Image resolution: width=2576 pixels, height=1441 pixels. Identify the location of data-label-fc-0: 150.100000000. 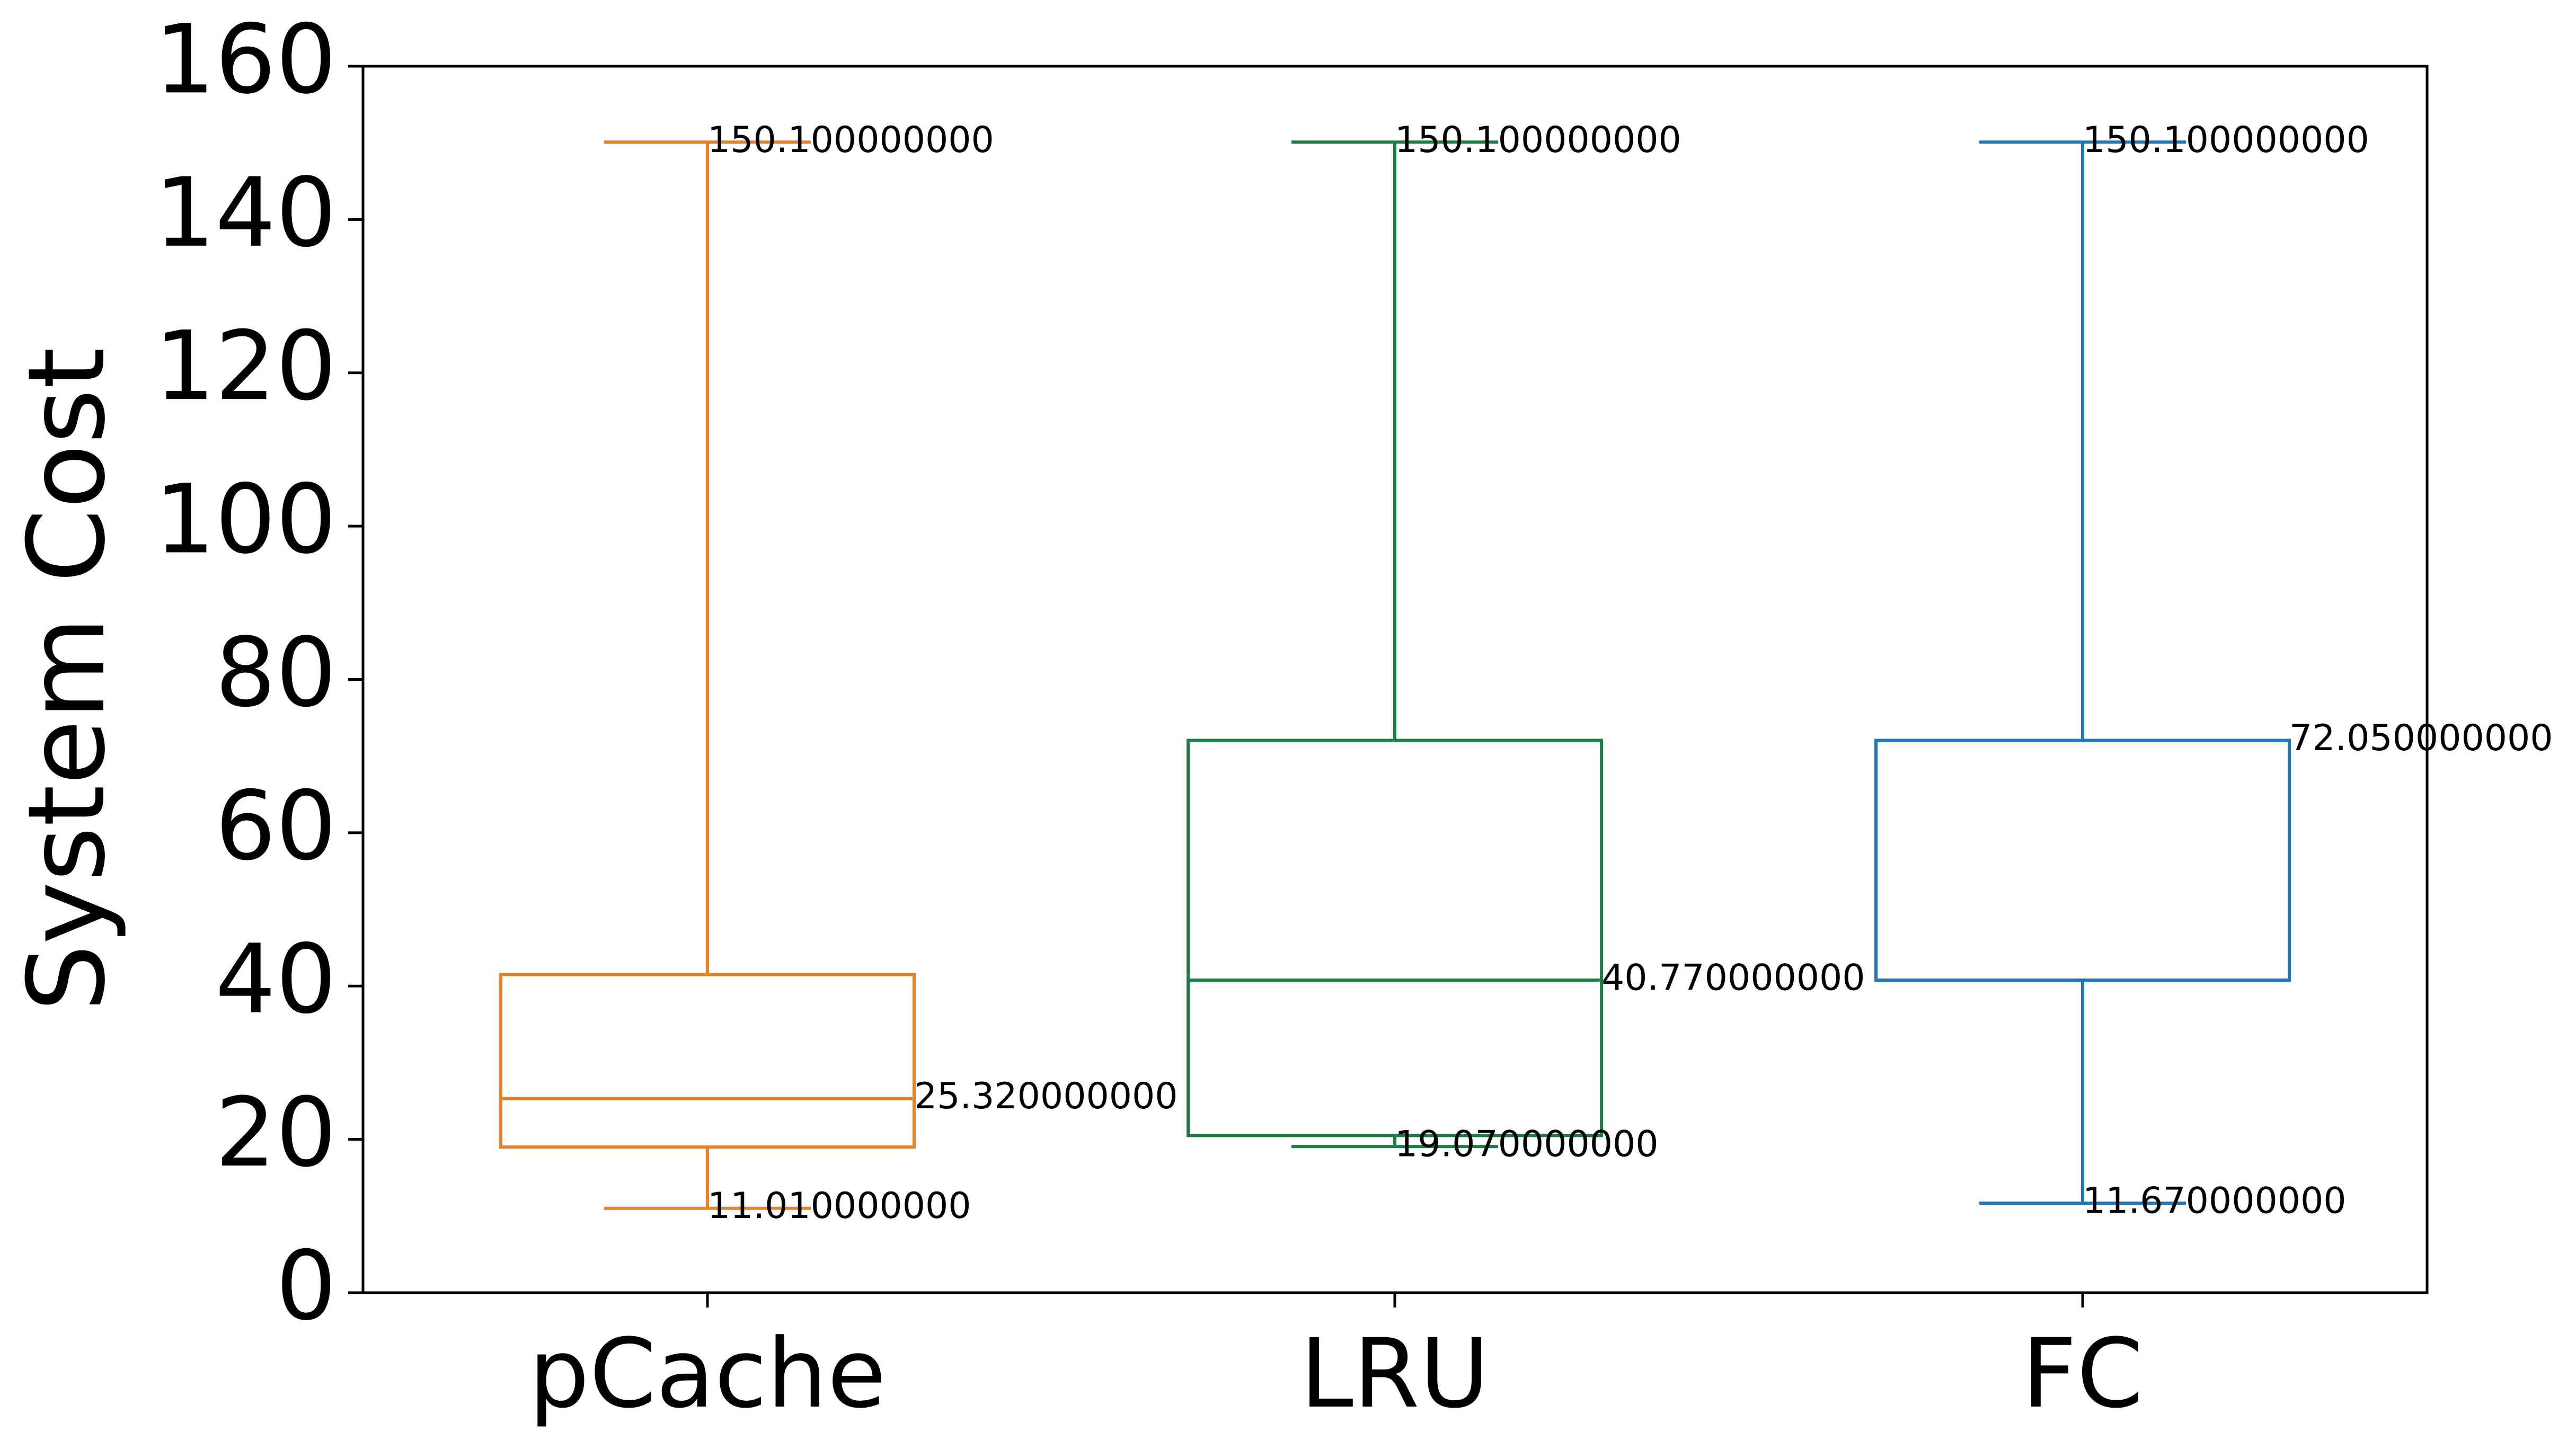
(2226, 140).